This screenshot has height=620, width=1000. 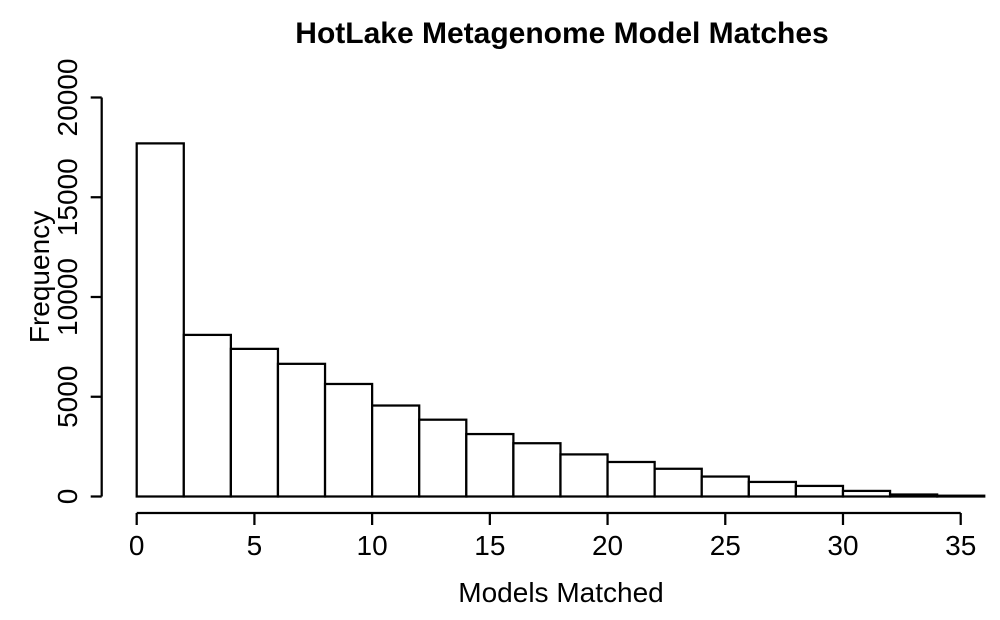 What do you see at coordinates (607, 545) in the screenshot?
I see `x-tick-label: 20` at bounding box center [607, 545].